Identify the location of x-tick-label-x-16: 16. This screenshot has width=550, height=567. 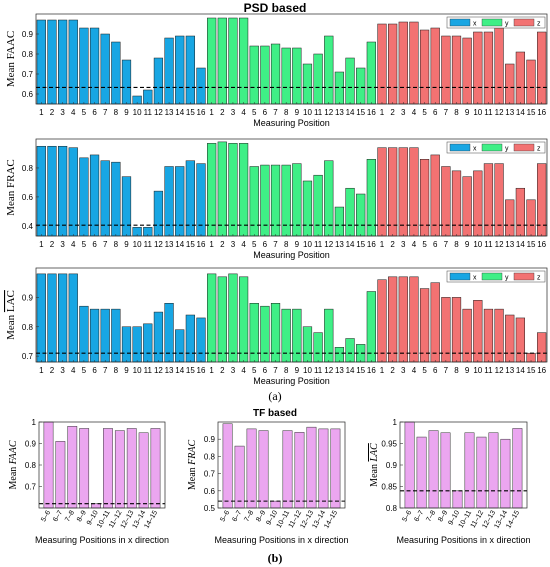
(201, 370).